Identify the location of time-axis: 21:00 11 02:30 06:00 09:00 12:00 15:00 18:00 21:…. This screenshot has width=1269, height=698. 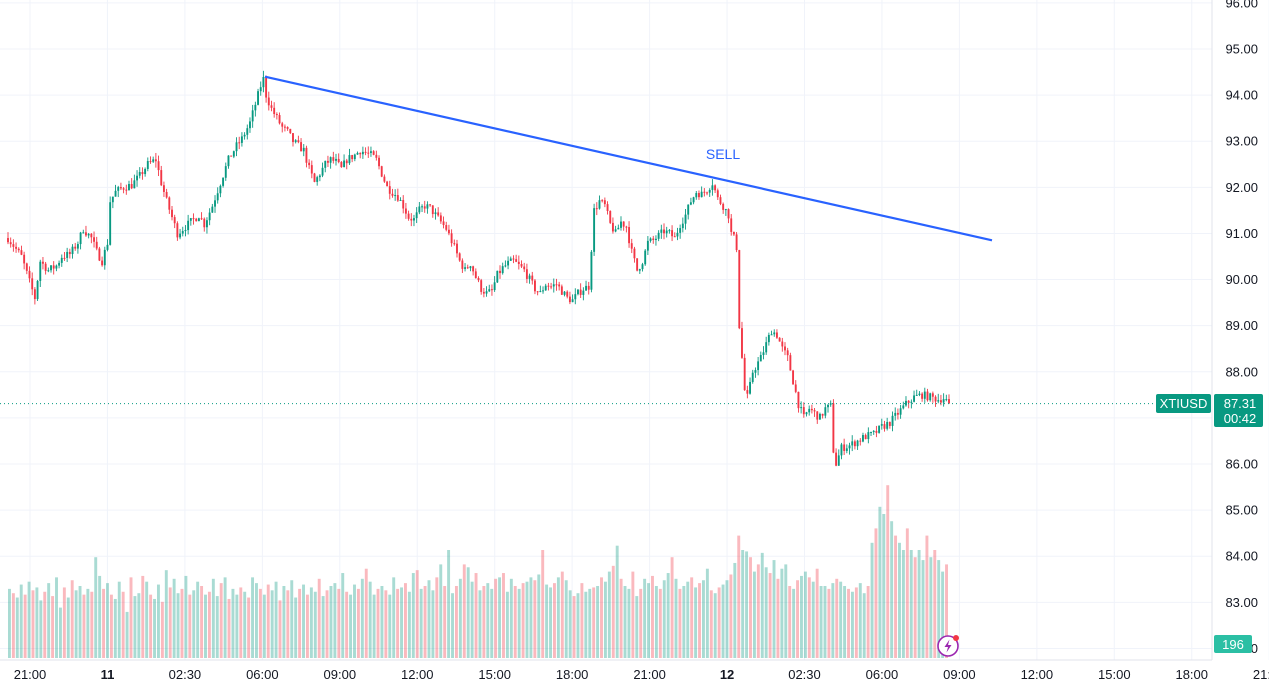
(641, 674).